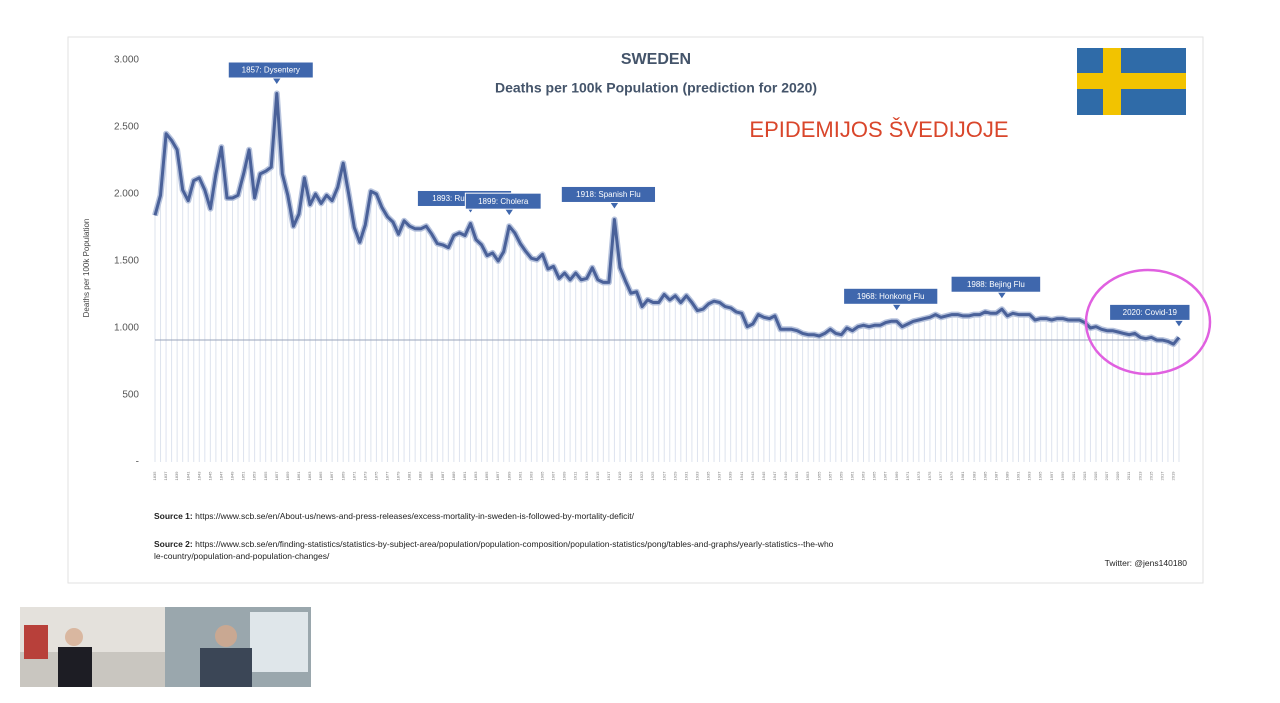 This screenshot has height=703, width=1280. I want to click on y-tick-label: 500, so click(130, 395).